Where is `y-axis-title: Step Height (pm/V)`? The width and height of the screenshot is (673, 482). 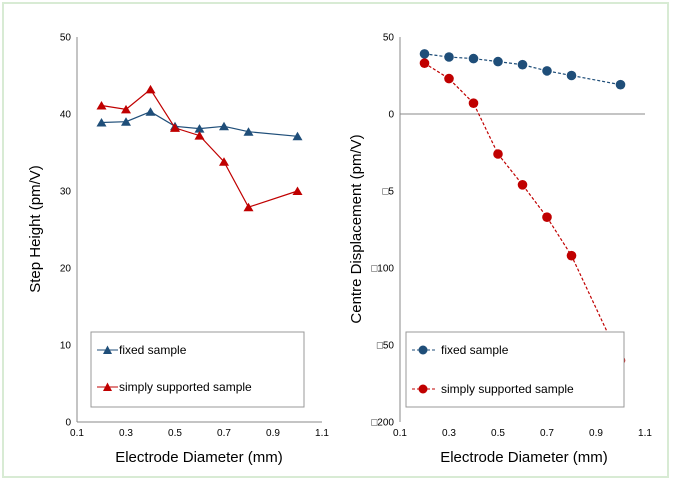
y-axis-title: Step Height (pm/V) is located at coordinates (35, 229).